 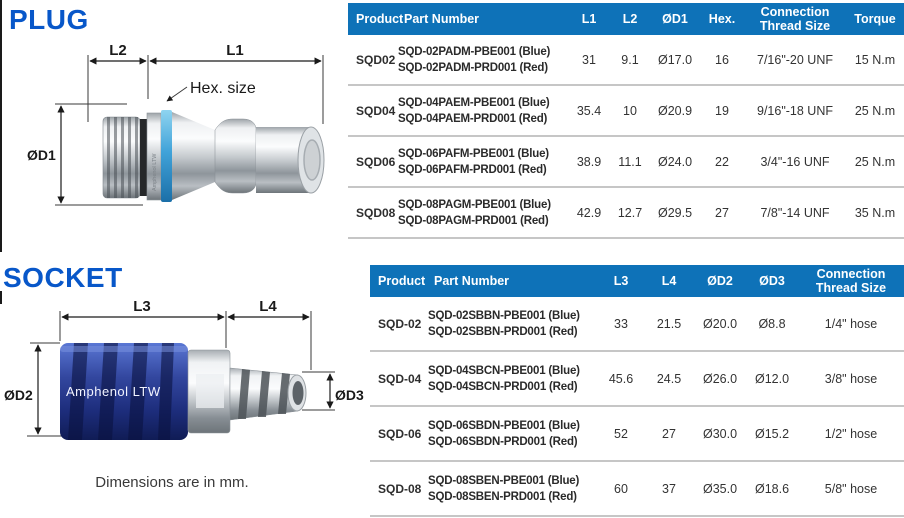 I want to click on plug-row3-product: SQD08, so click(x=372, y=213).